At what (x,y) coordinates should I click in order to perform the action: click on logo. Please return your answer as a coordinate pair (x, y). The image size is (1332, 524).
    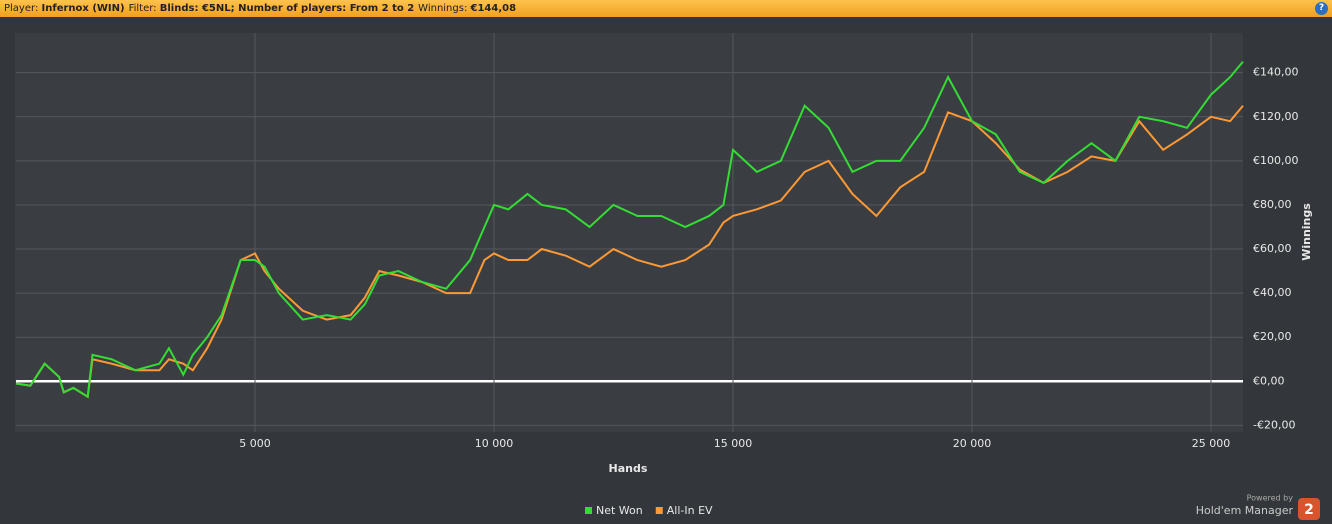
    Looking at the image, I should click on (1309, 509).